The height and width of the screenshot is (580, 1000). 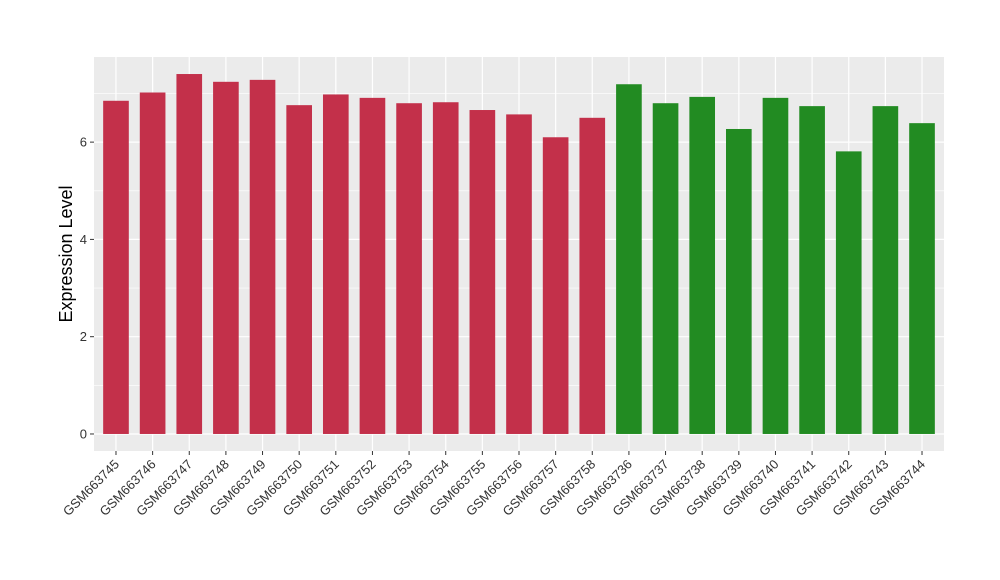 What do you see at coordinates (885, 270) in the screenshot?
I see `bar-GSM663743` at bounding box center [885, 270].